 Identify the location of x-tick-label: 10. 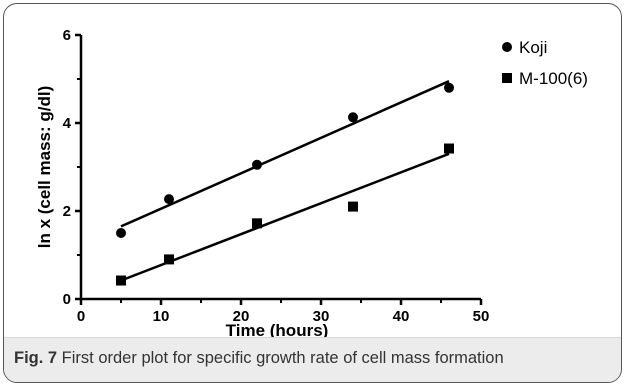
(161, 316).